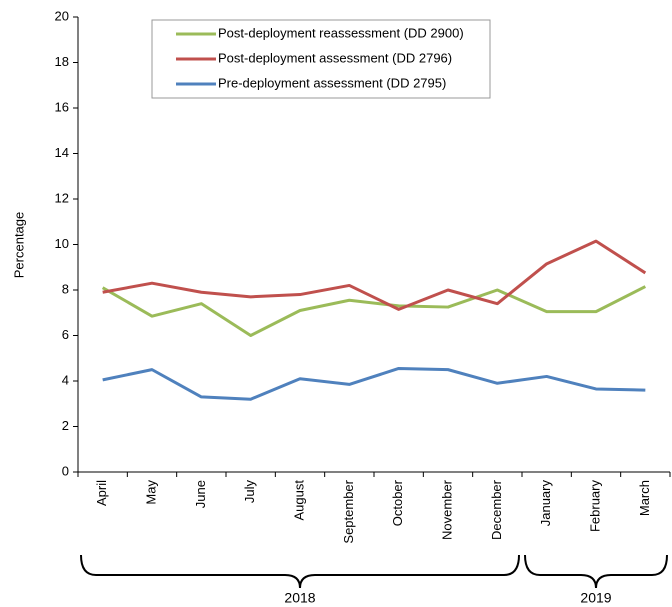 This screenshot has height=607, width=672. I want to click on x-tick-label: March, so click(644, 498).